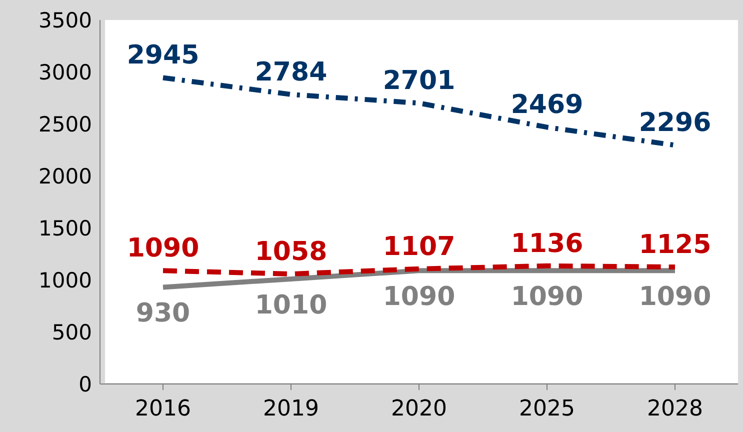 The image size is (743, 432). What do you see at coordinates (163, 409) in the screenshot?
I see `x-tick-label: 2016` at bounding box center [163, 409].